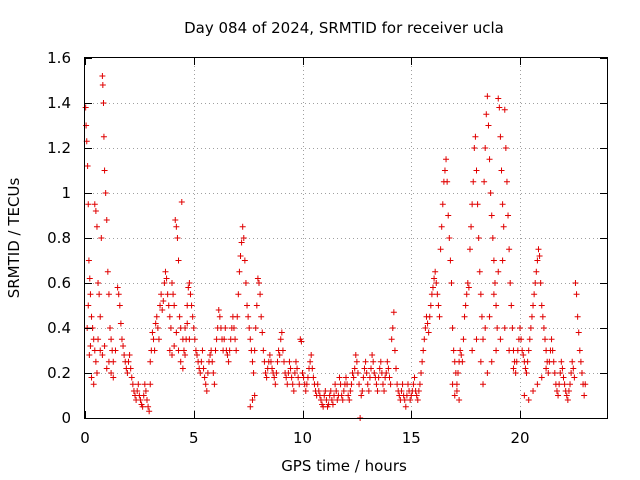 The width and height of the screenshot is (640, 480). Describe the element at coordinates (59, 328) in the screenshot. I see `y-tick-label: 0.4` at that location.